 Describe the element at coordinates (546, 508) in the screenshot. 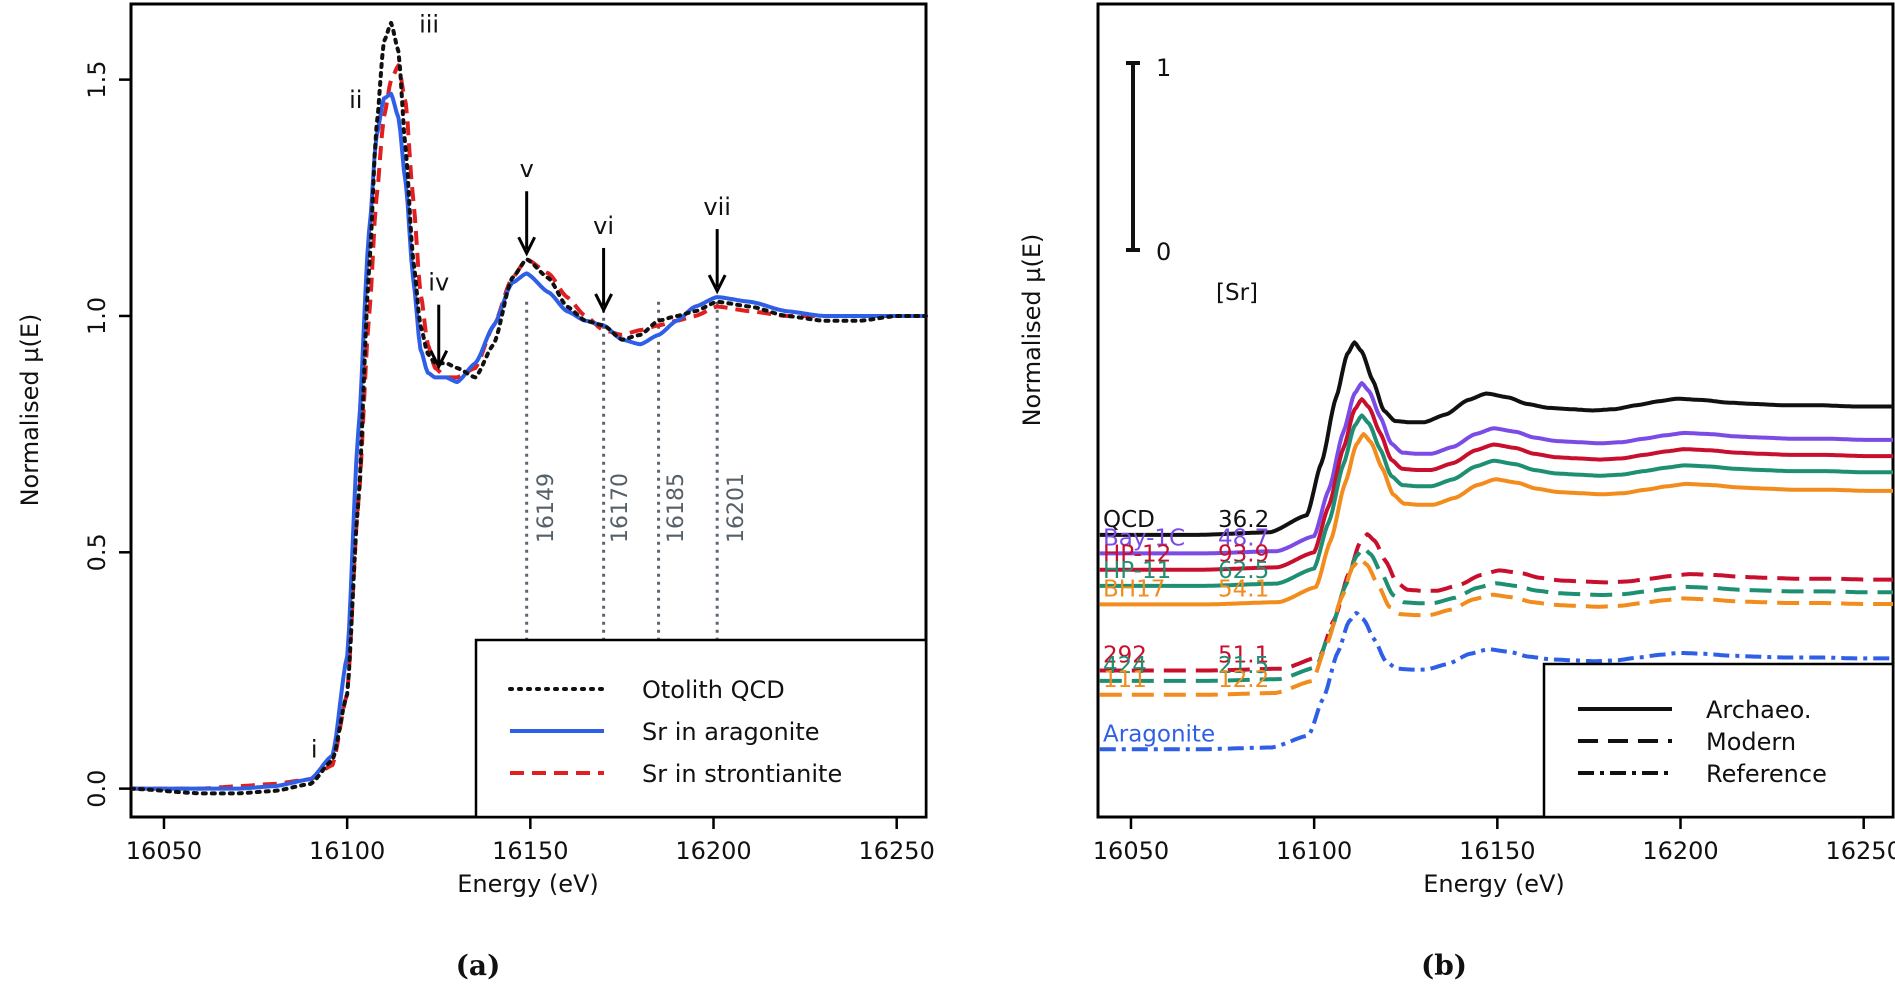

I see `vline-label-16149: 16149` at that location.